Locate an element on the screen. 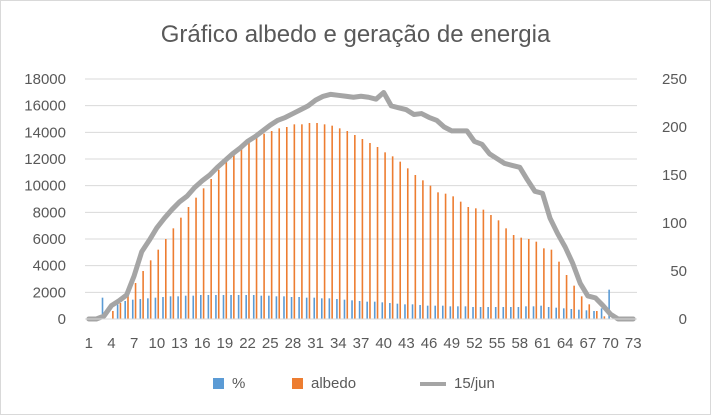  legend-item-albedo: albedo is located at coordinates (324, 383).